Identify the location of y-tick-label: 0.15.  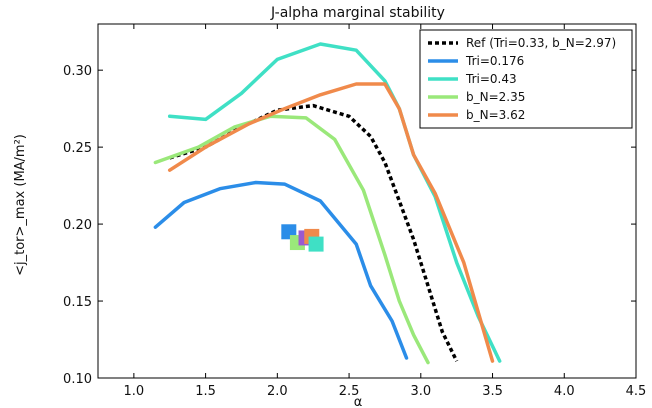
(77, 302).